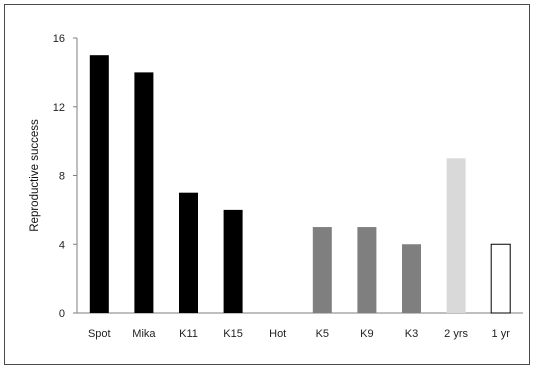  I want to click on y-tick-label: 0, so click(62, 314).